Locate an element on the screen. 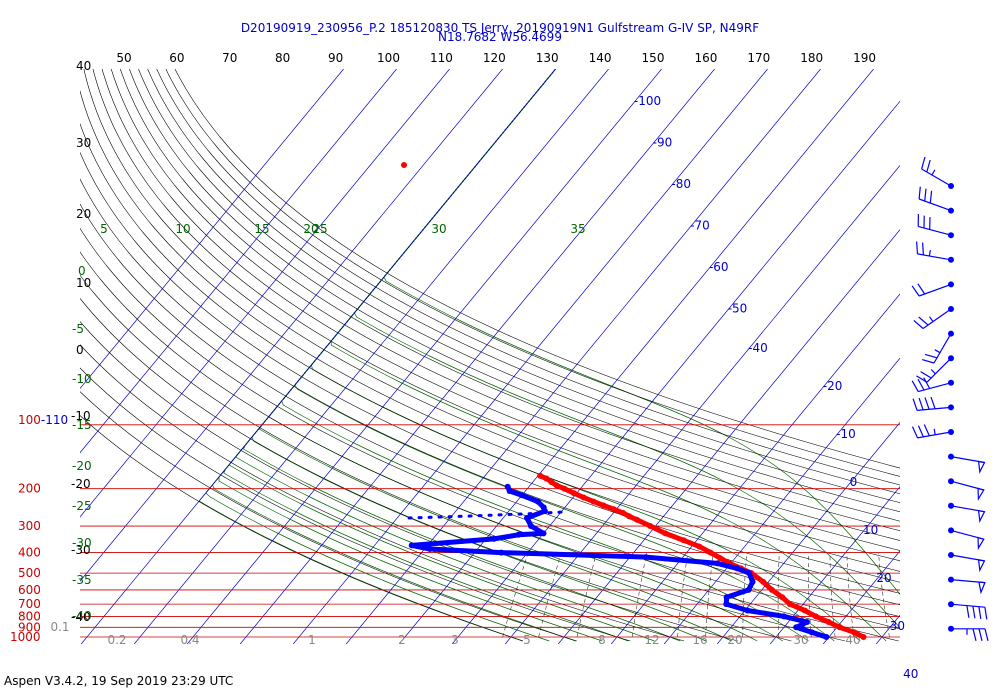  dry-adiabat-label: 30 is located at coordinates (83, 143).